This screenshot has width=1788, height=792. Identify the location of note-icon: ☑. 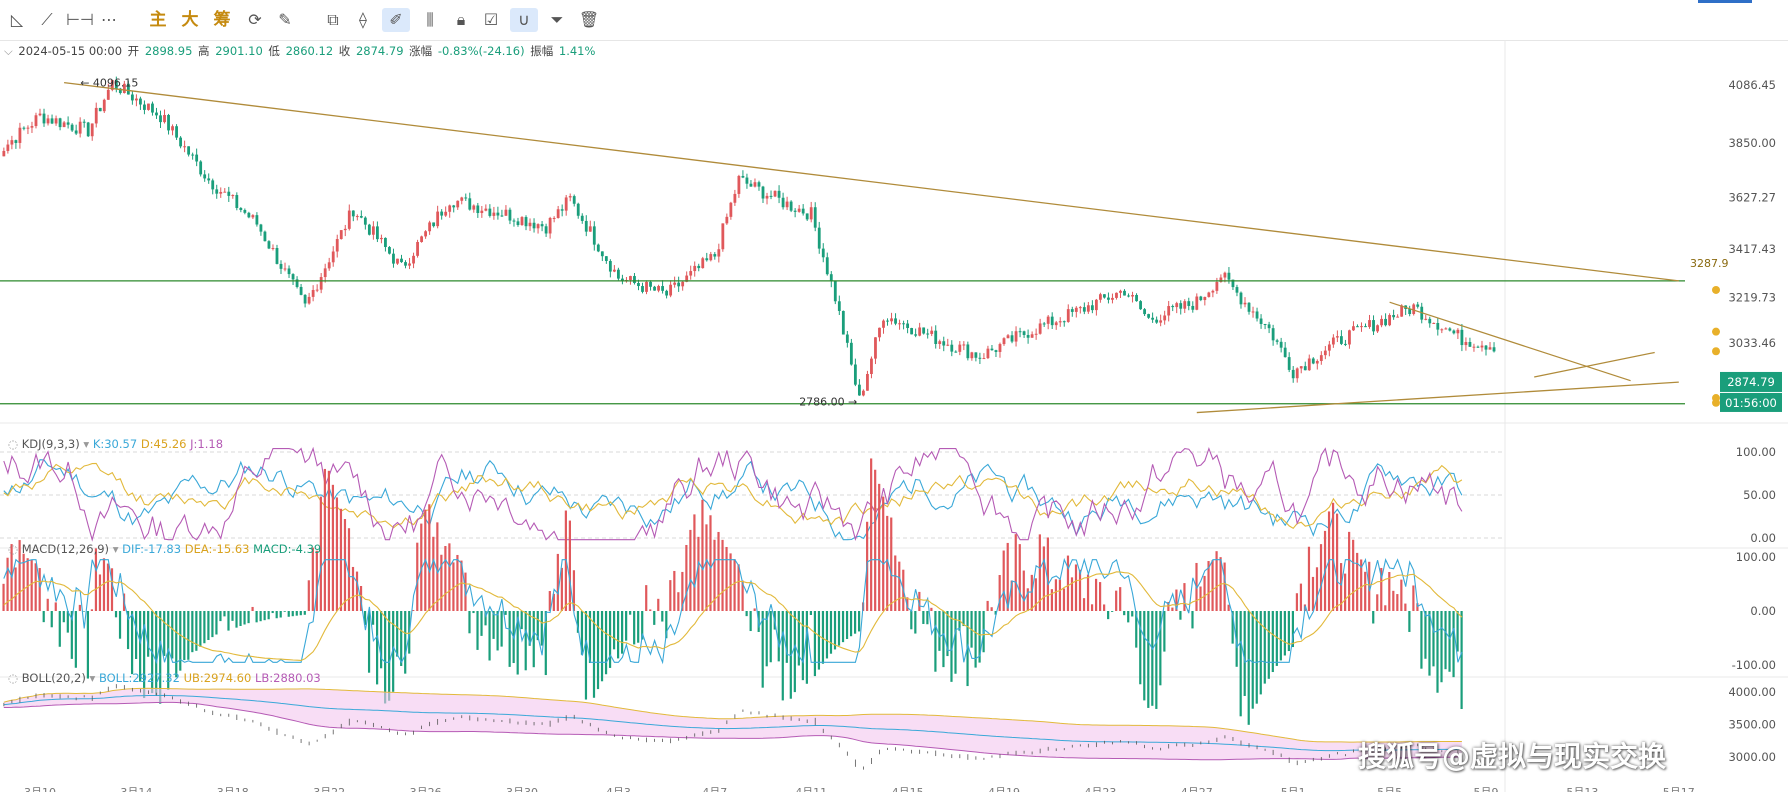
(491, 19).